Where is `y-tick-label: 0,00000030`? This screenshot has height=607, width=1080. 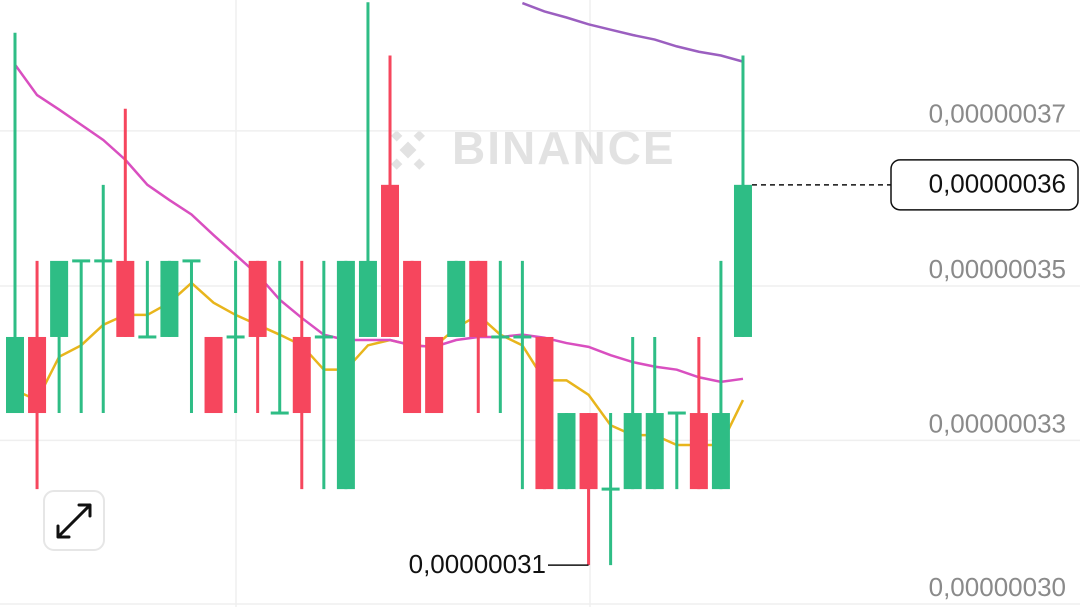
y-tick-label: 0,00000030 is located at coordinates (997, 587).